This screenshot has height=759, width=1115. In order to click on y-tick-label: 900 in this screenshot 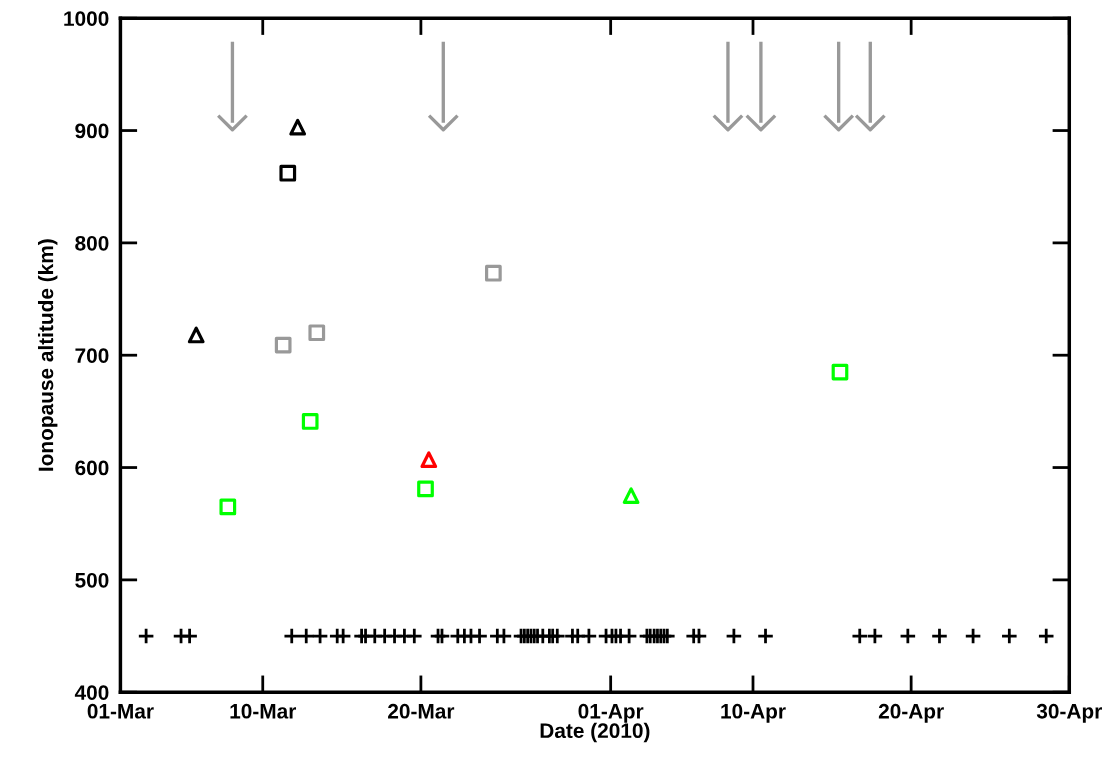, I will do `click(92, 131)`.